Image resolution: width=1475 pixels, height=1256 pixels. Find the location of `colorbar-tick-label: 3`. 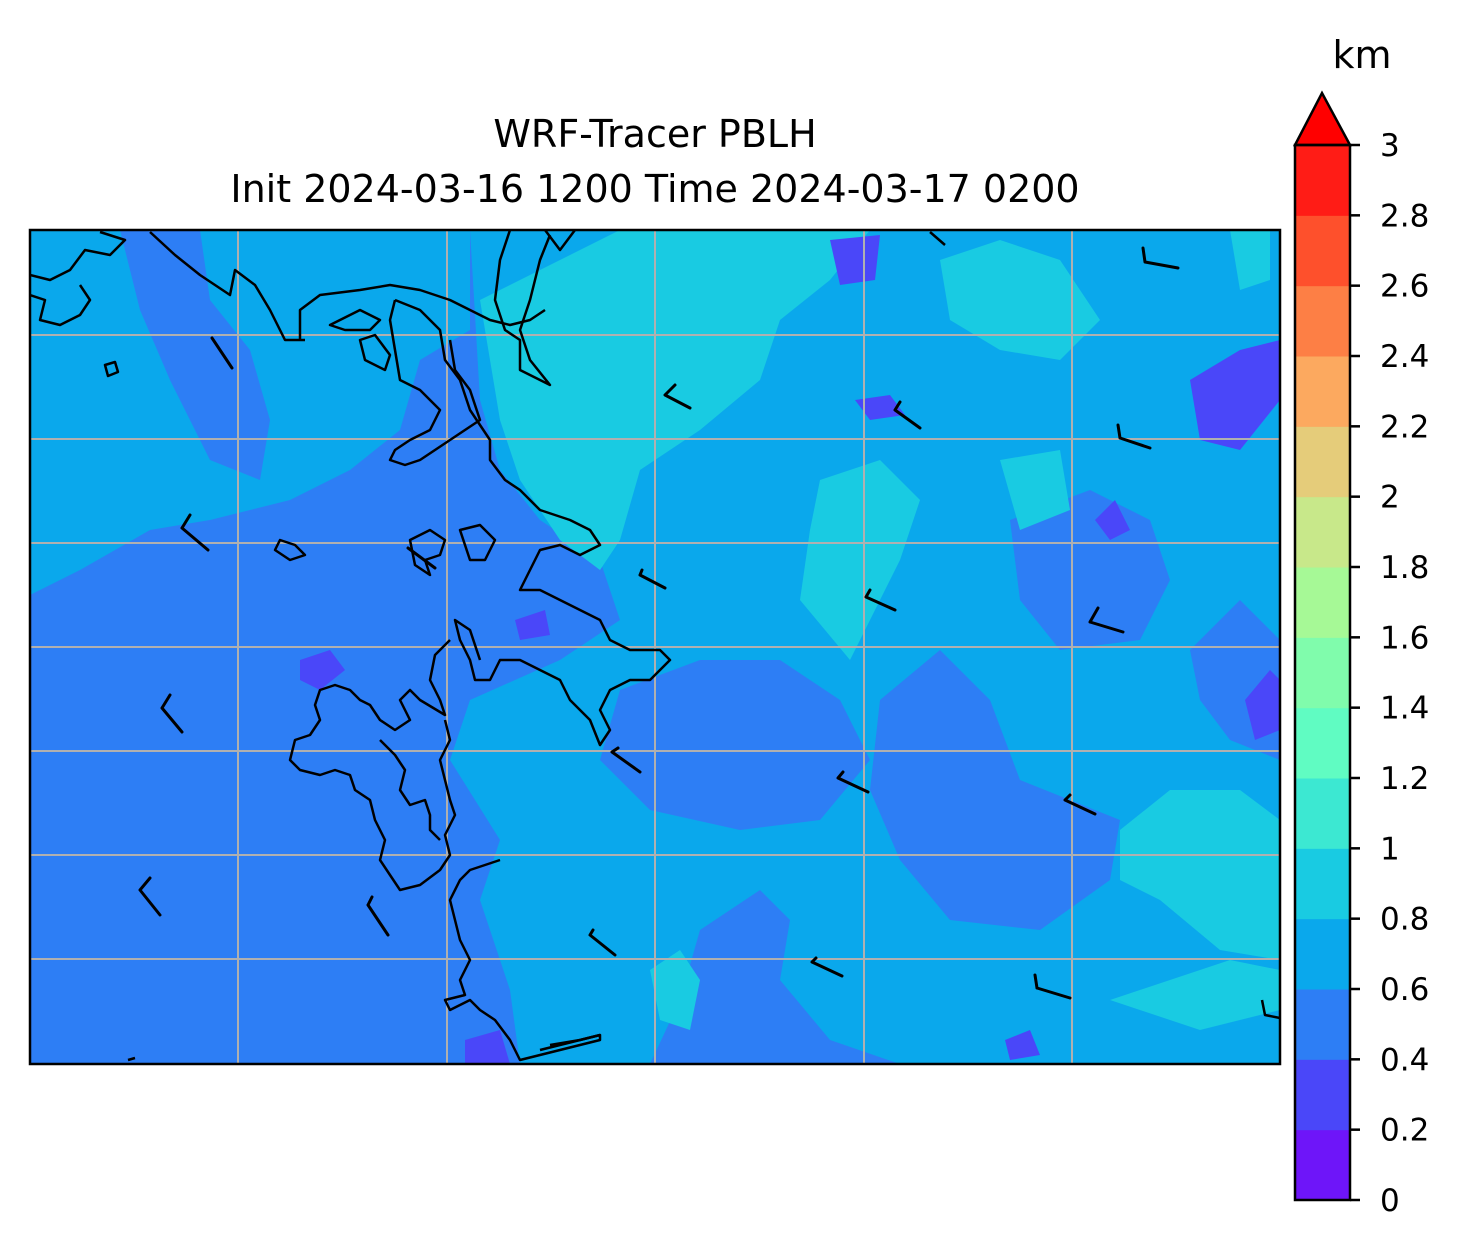

colorbar-tick-label: 3 is located at coordinates (1390, 146).